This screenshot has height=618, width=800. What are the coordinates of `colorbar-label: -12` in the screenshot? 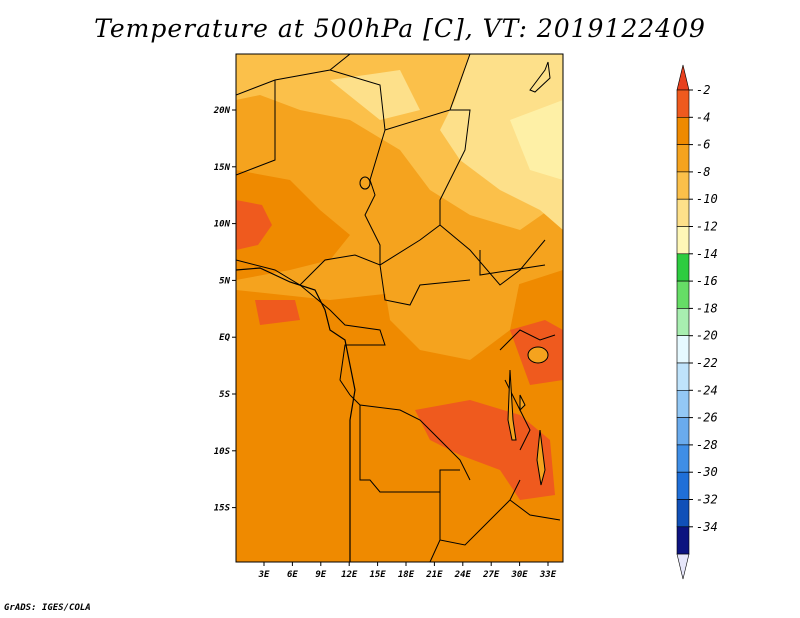 It's located at (707, 227).